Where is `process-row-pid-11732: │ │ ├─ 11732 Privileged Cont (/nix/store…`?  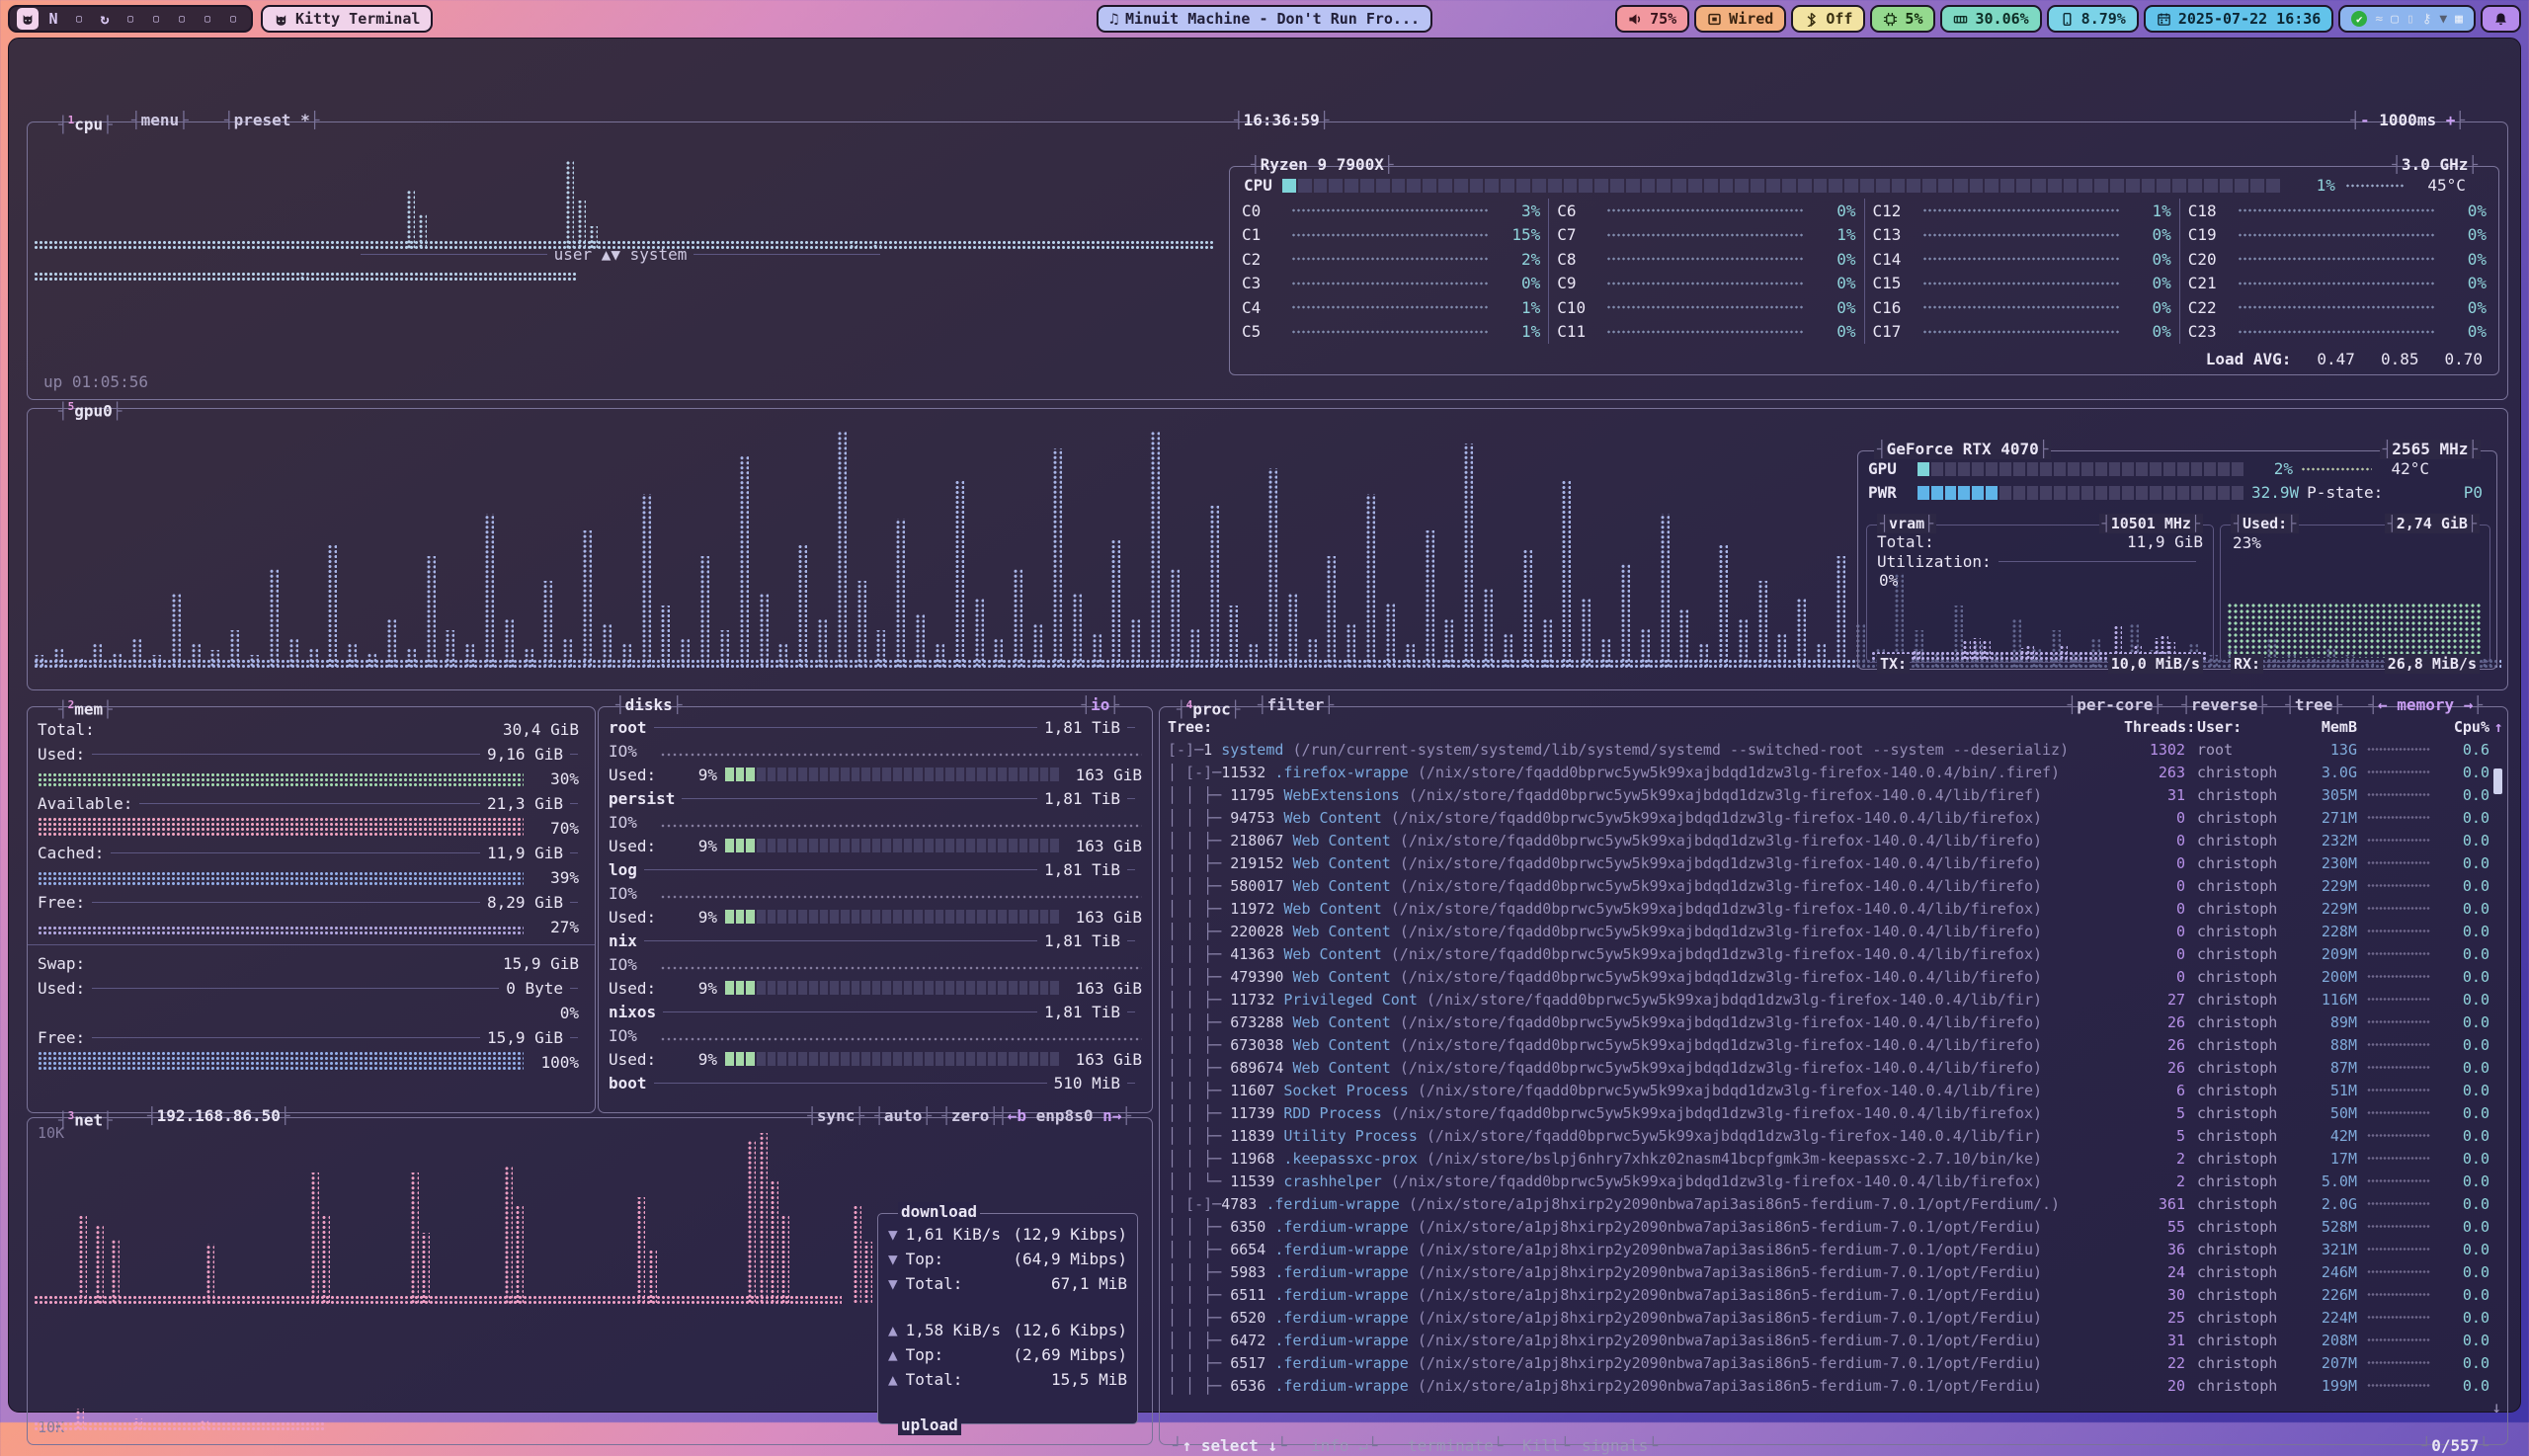
process-row-pid-11732: │ │ ├─ 11732 Privileged Cont (/nix/store… is located at coordinates (1834, 999).